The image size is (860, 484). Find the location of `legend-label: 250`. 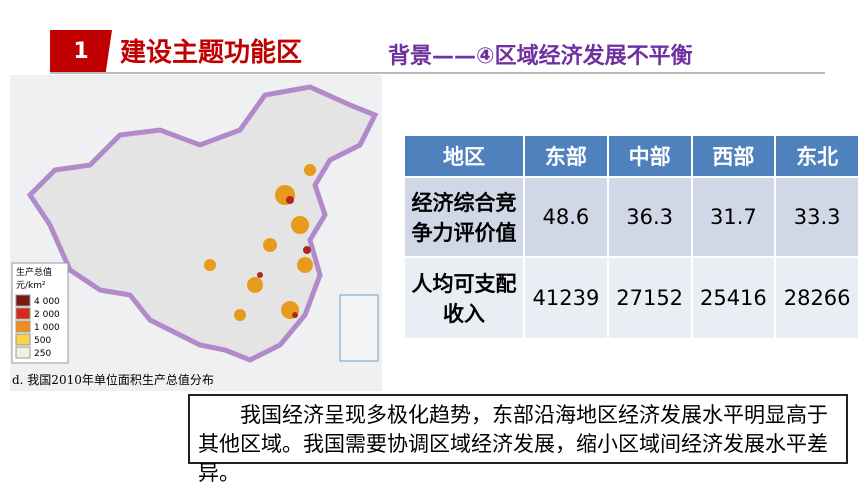

legend-label: 250 is located at coordinates (42, 354).